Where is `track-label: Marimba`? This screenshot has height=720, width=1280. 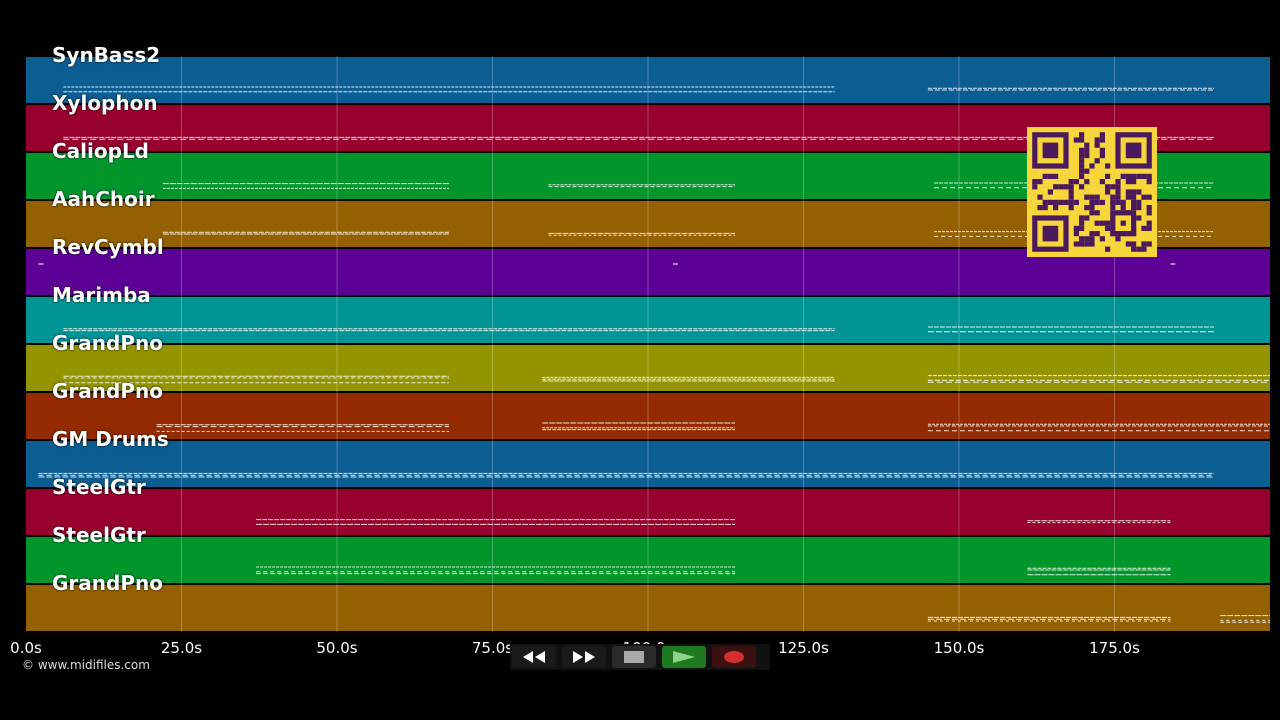 track-label: Marimba is located at coordinates (101, 295).